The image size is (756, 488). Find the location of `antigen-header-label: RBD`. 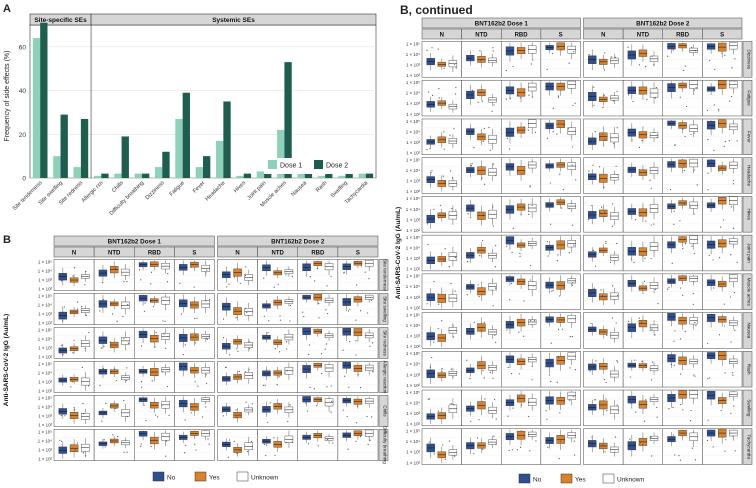

antigen-header-label: RBD is located at coordinates (318, 254).